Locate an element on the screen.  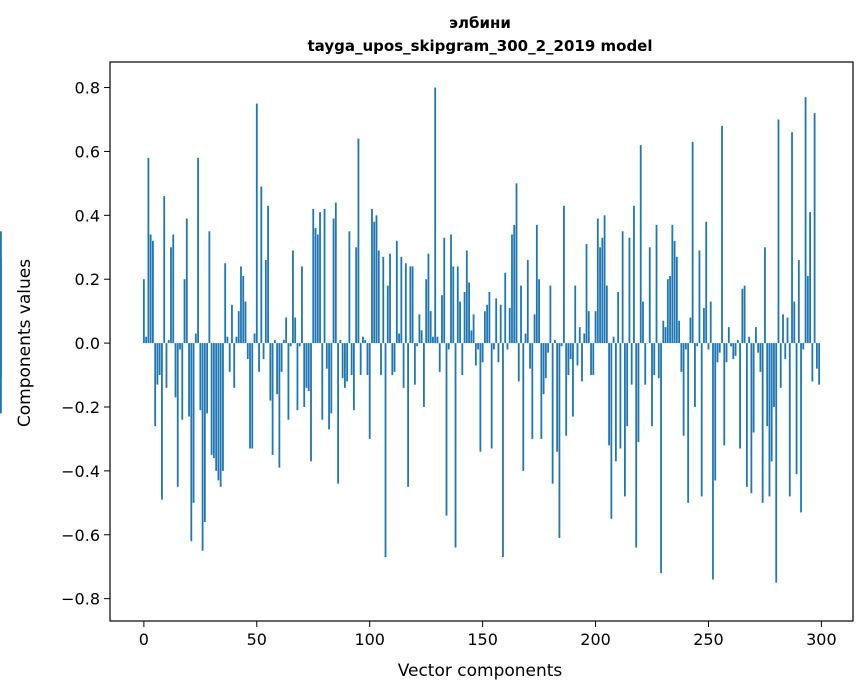
y-tick-label: −0.4 is located at coordinates (80, 471).